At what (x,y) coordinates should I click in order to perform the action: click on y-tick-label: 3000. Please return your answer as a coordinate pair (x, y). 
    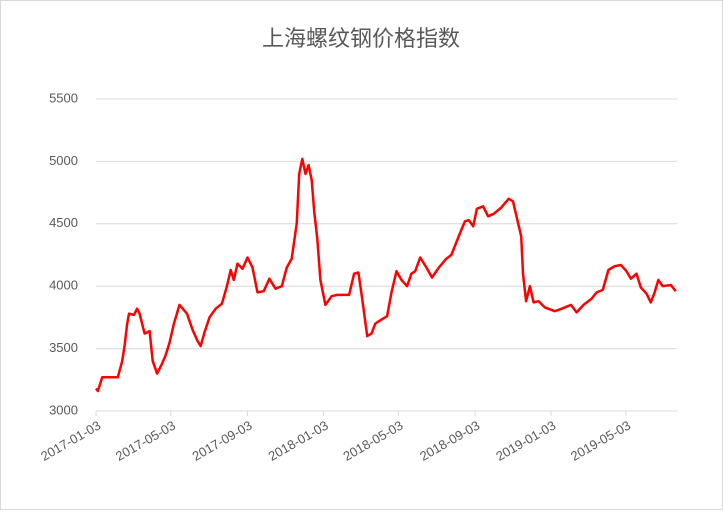
    Looking at the image, I should click on (63, 409).